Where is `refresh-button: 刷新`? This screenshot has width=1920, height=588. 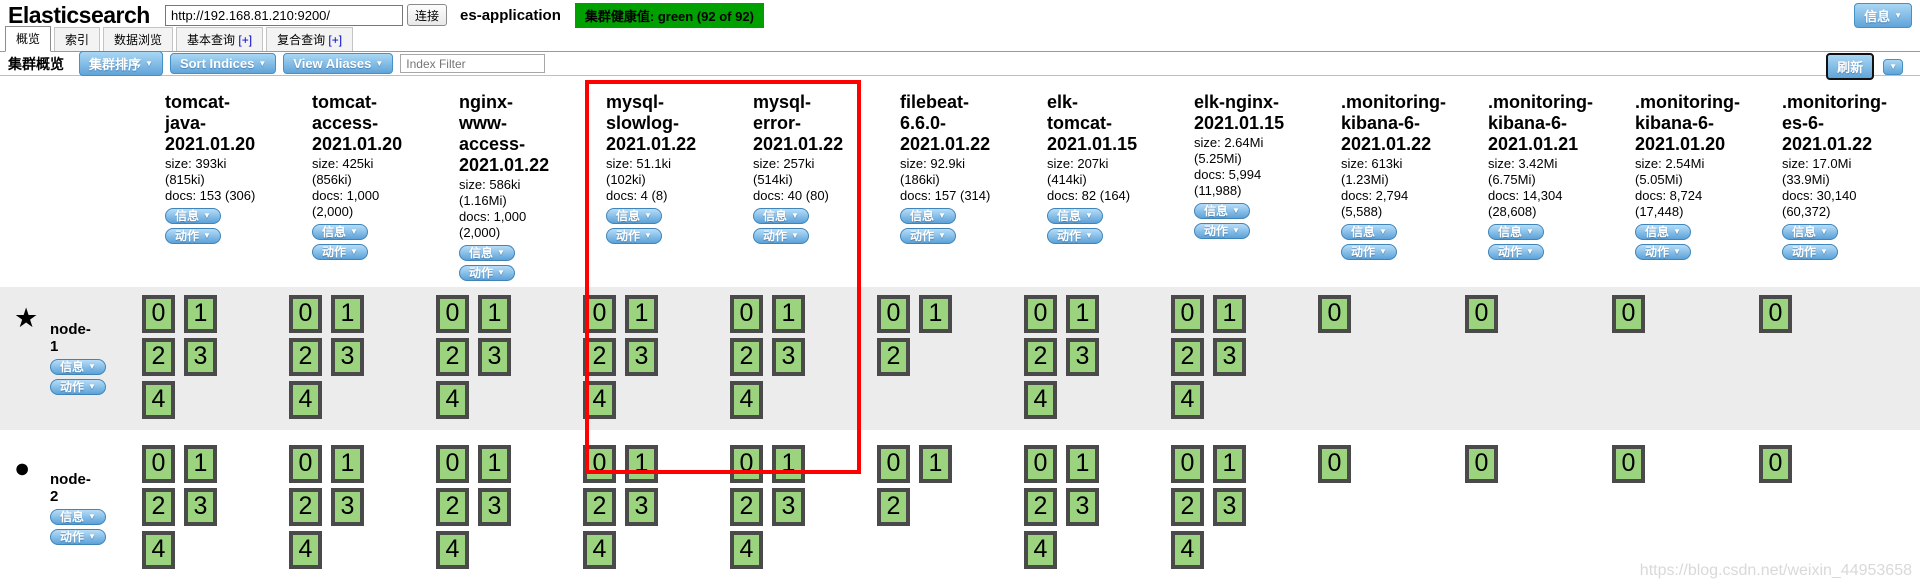 refresh-button: 刷新 is located at coordinates (1850, 66).